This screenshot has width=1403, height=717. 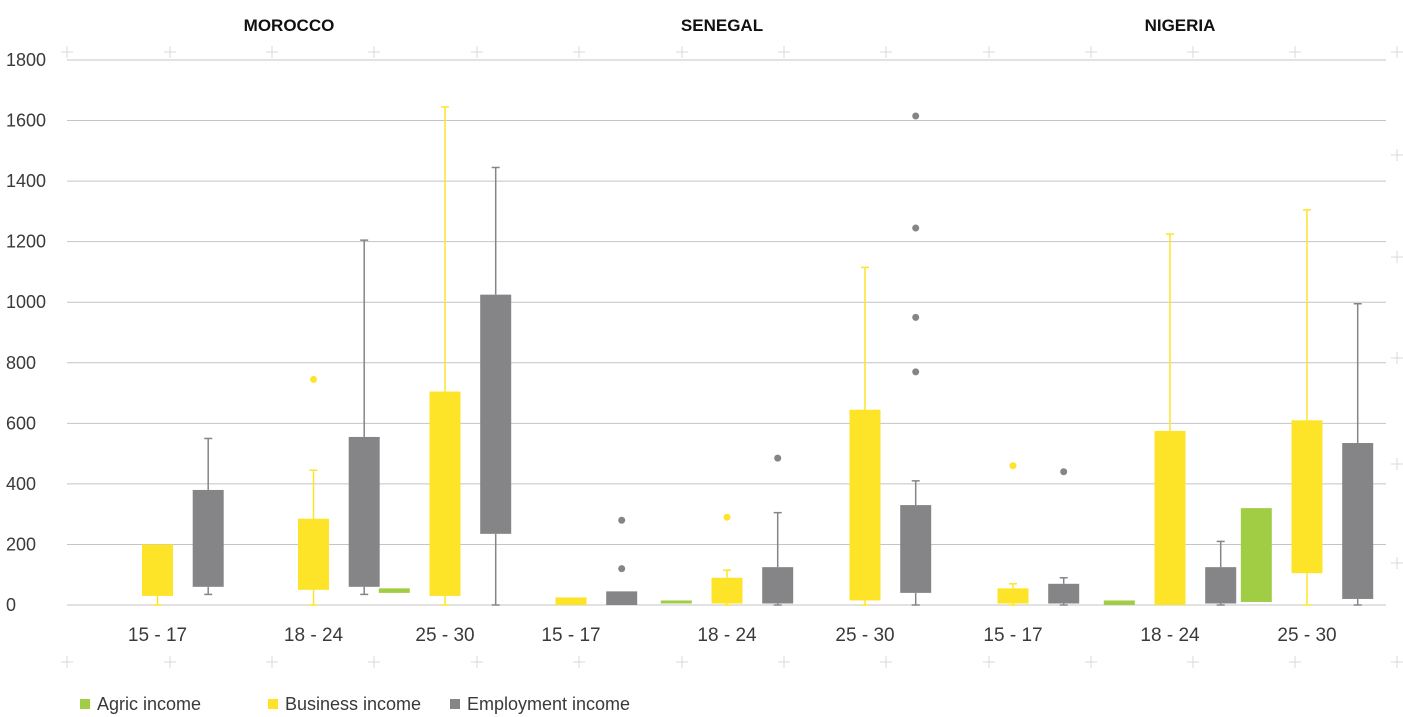 What do you see at coordinates (149, 704) in the screenshot?
I see `legend-label: Agric income` at bounding box center [149, 704].